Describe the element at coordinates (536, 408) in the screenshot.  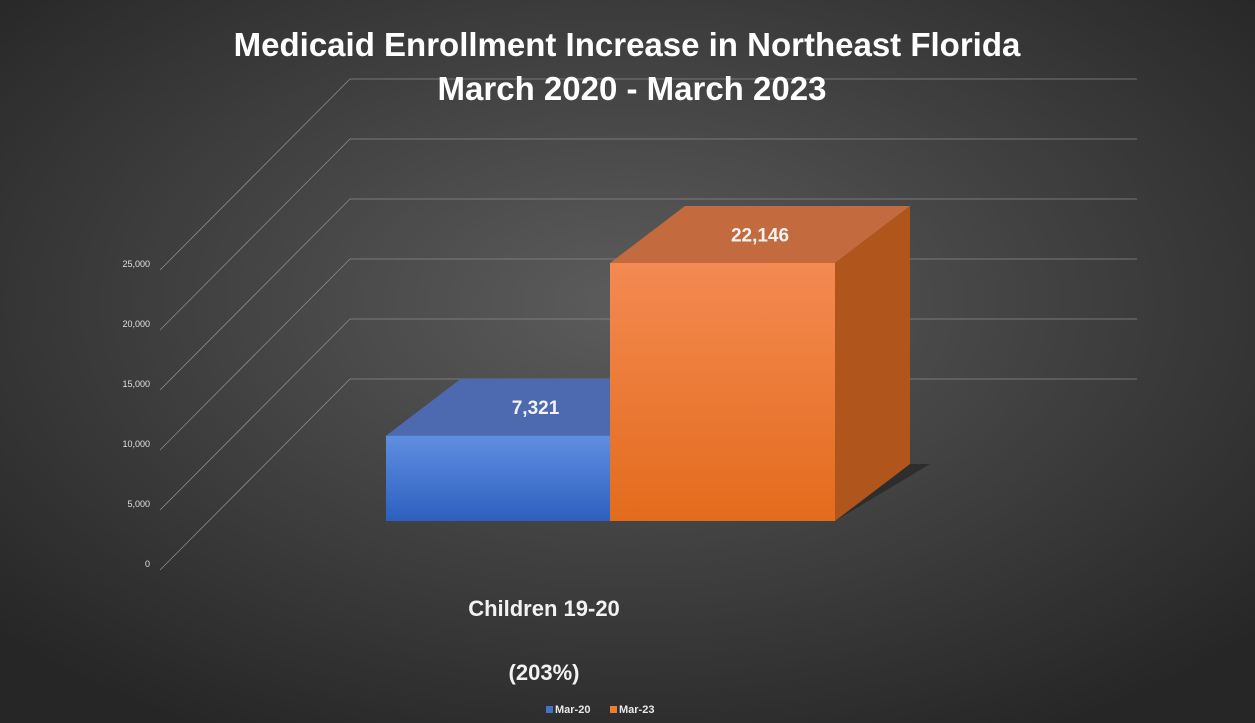
I see `data-label-mar-20: 7,321` at that location.